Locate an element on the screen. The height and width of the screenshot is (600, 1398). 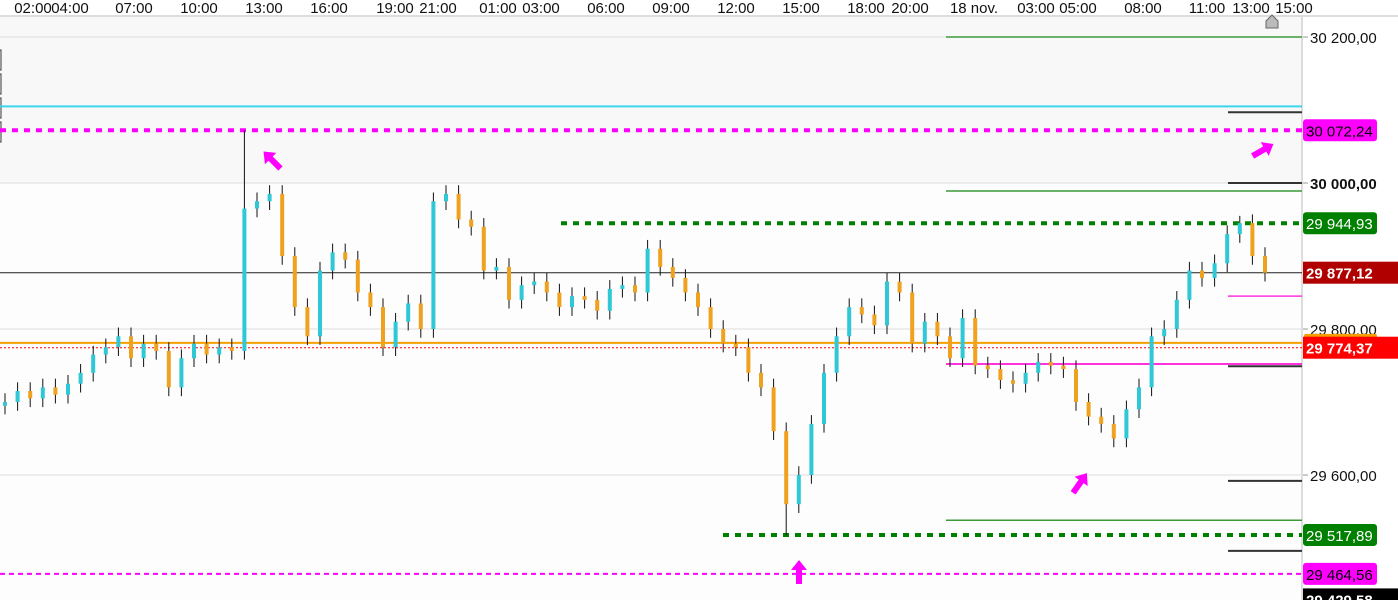
current-price-tag is located at coordinates (1350, 272).